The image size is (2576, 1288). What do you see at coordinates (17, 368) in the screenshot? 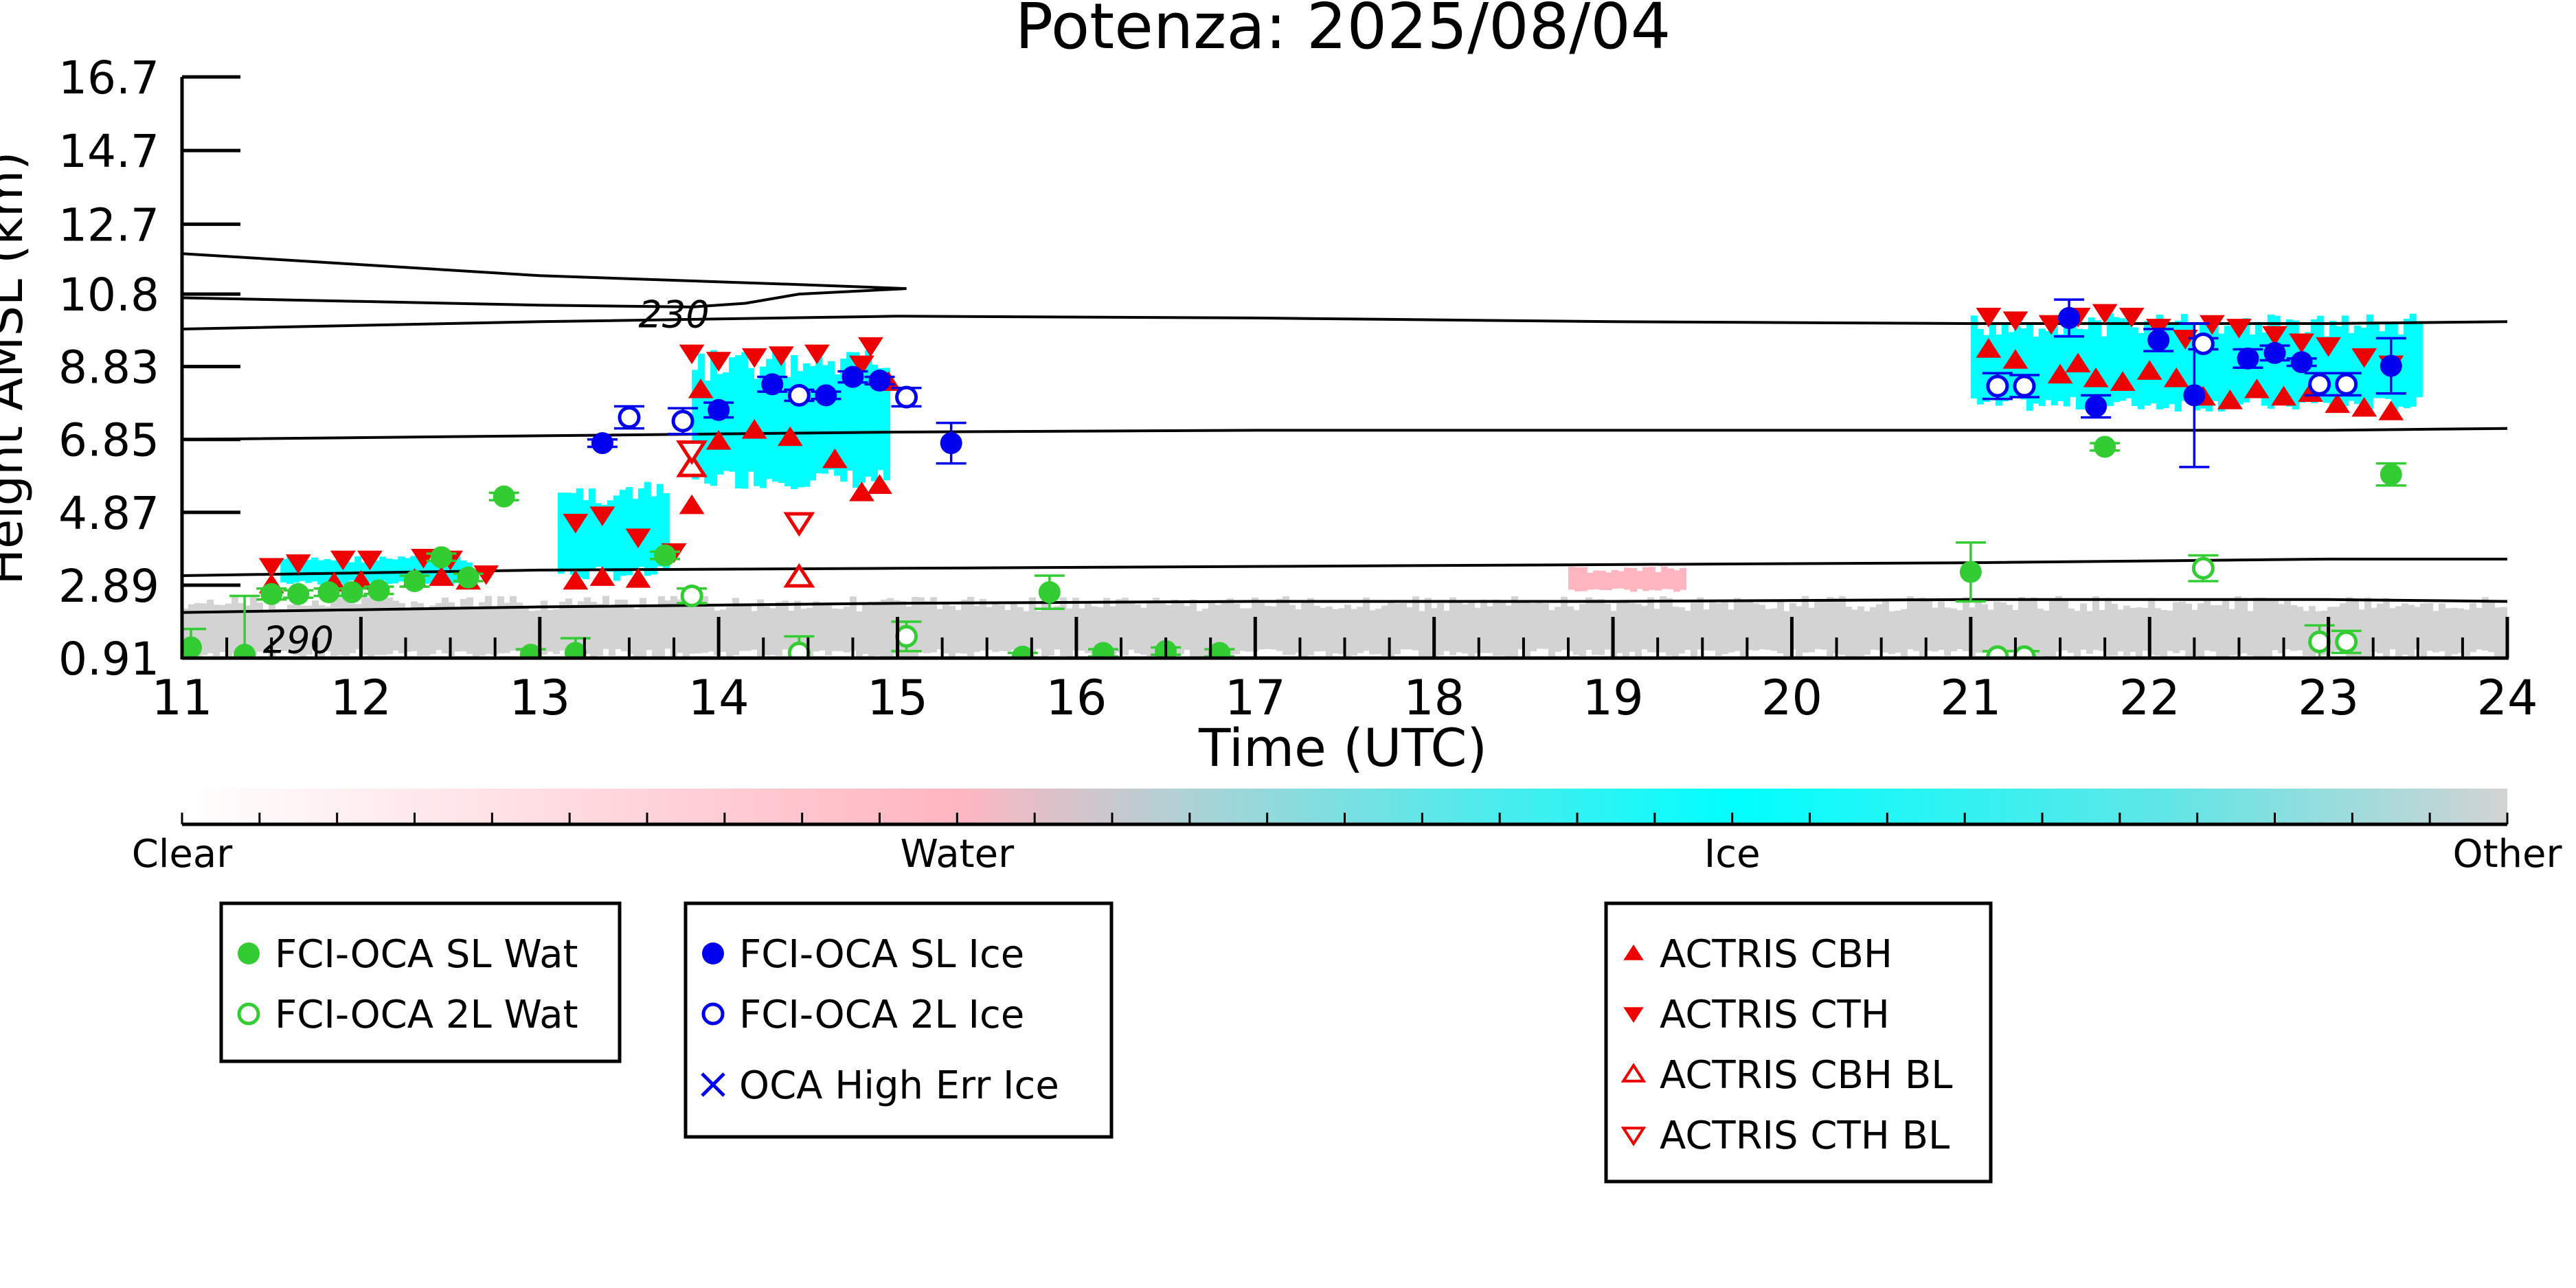
I see `y-axis-label: Height AMSL (km)` at bounding box center [17, 368].